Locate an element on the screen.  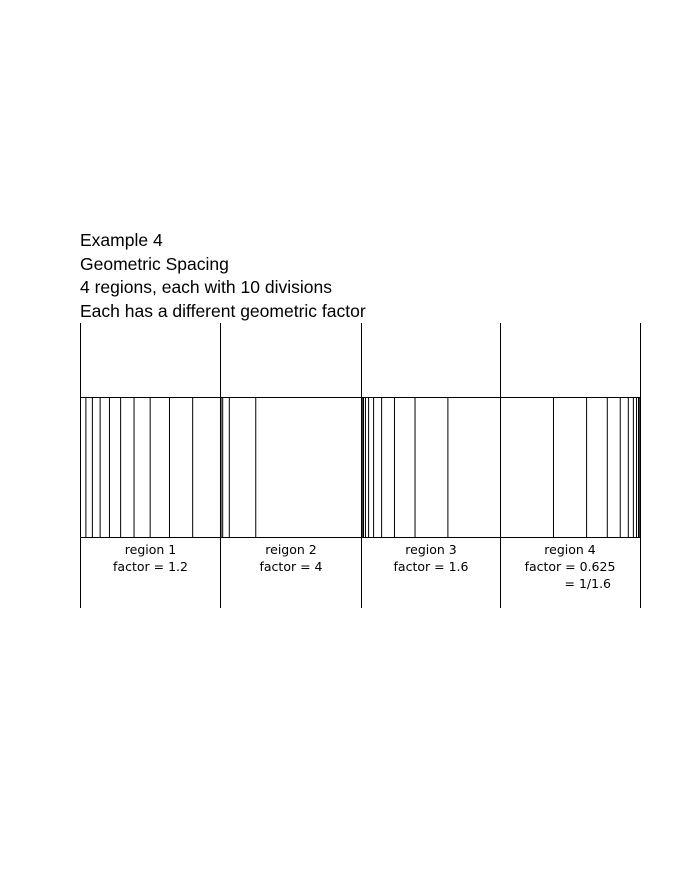
region-3-caption: region 3 factor = 1.6 is located at coordinates (431, 558).